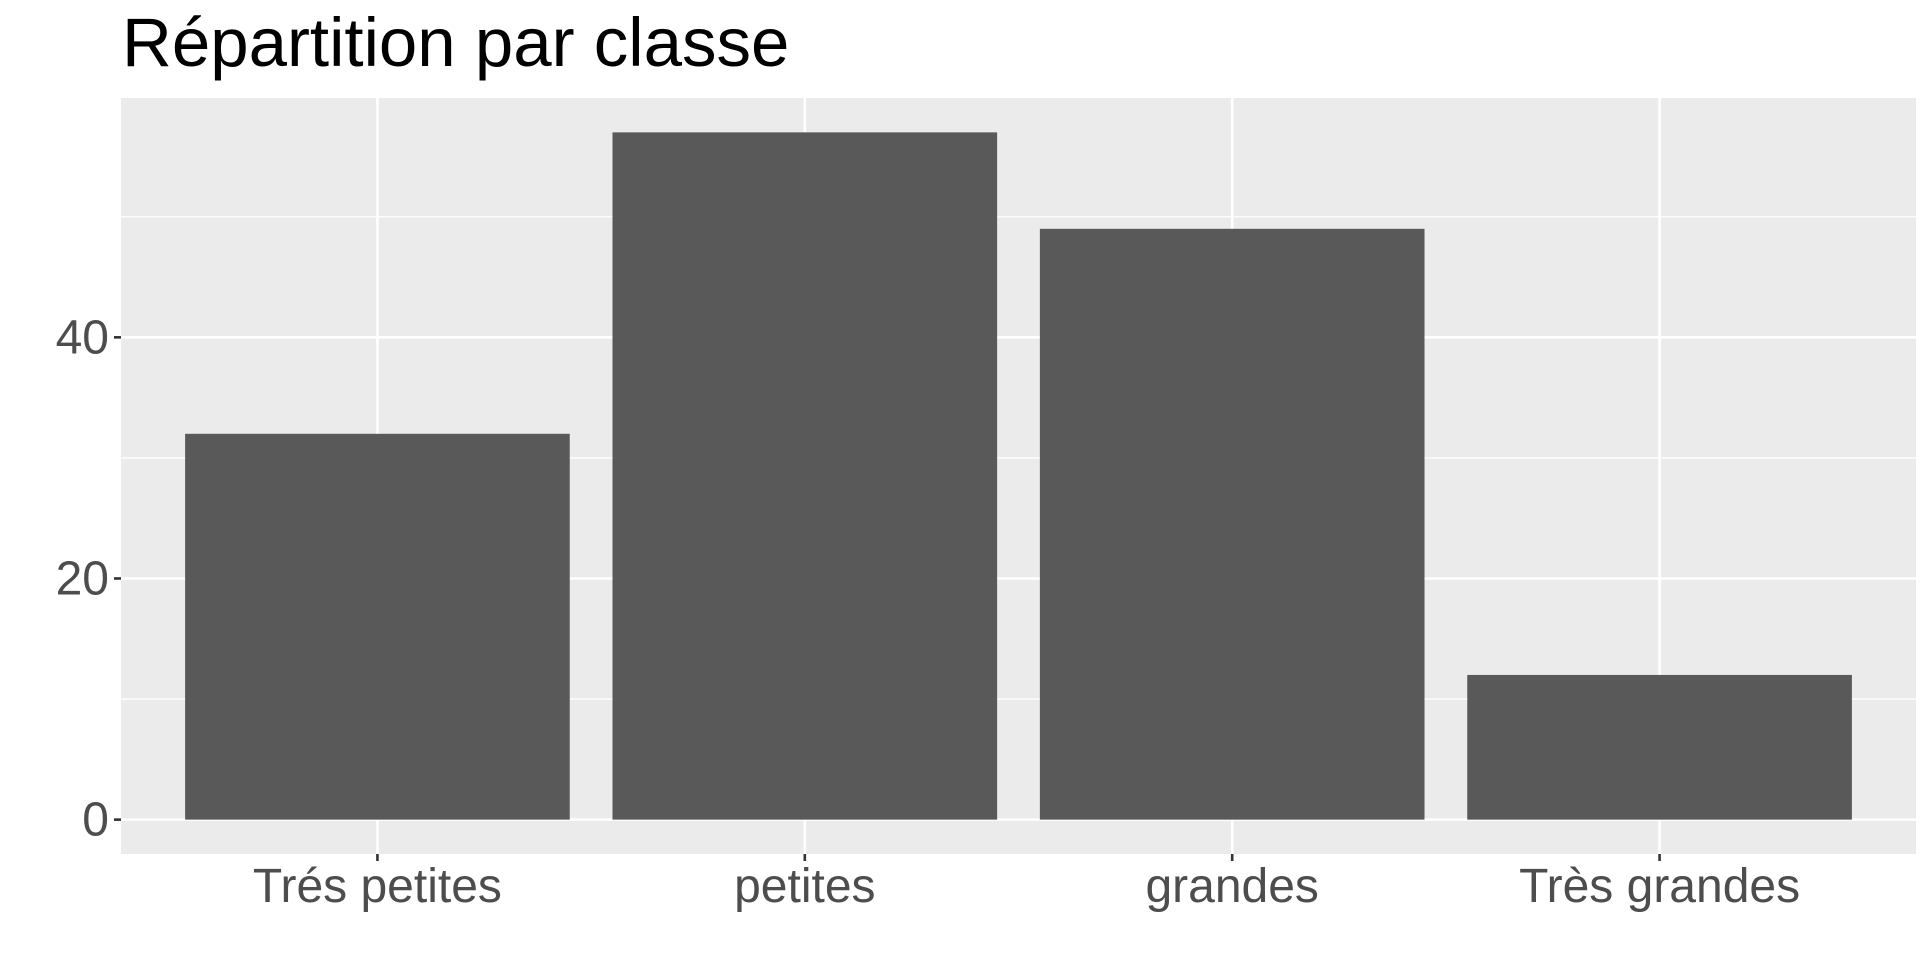 The height and width of the screenshot is (965, 1920). What do you see at coordinates (1659, 886) in the screenshot?
I see `x-tick-label: Très grandes` at bounding box center [1659, 886].